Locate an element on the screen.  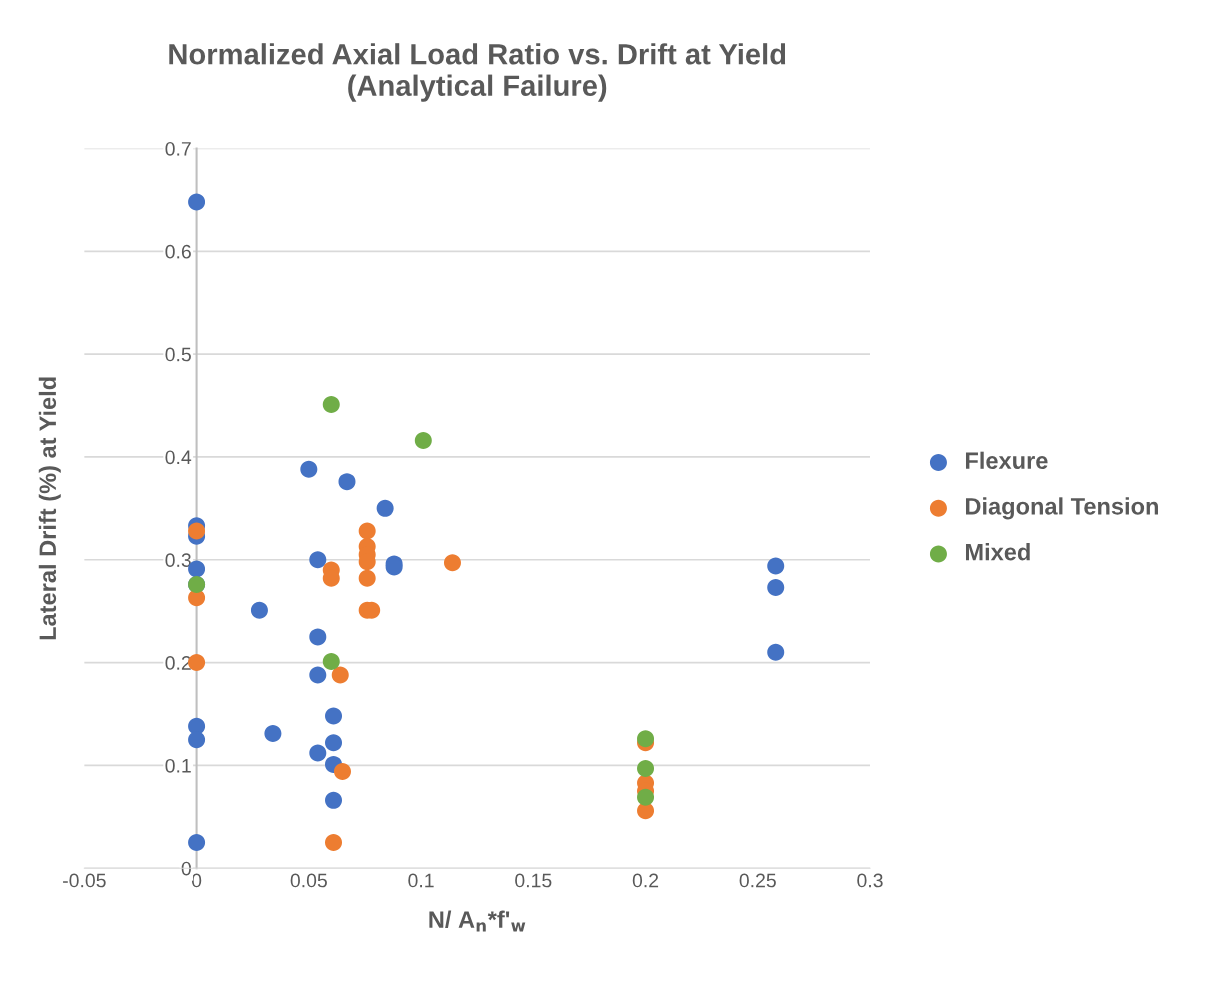
x-tick-label: 0.15 is located at coordinates (533, 880).